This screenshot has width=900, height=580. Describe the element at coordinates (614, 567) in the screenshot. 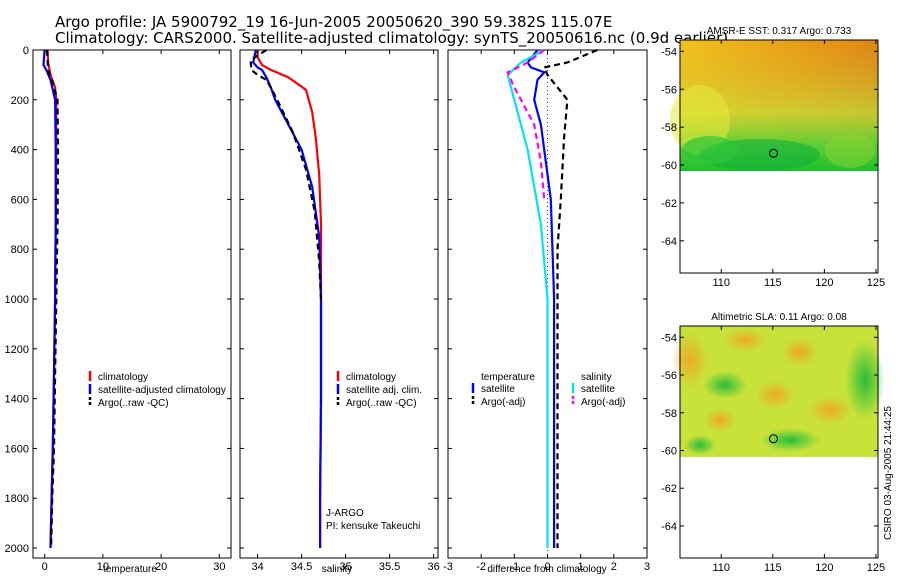

I see `x-tick-label: 2` at that location.